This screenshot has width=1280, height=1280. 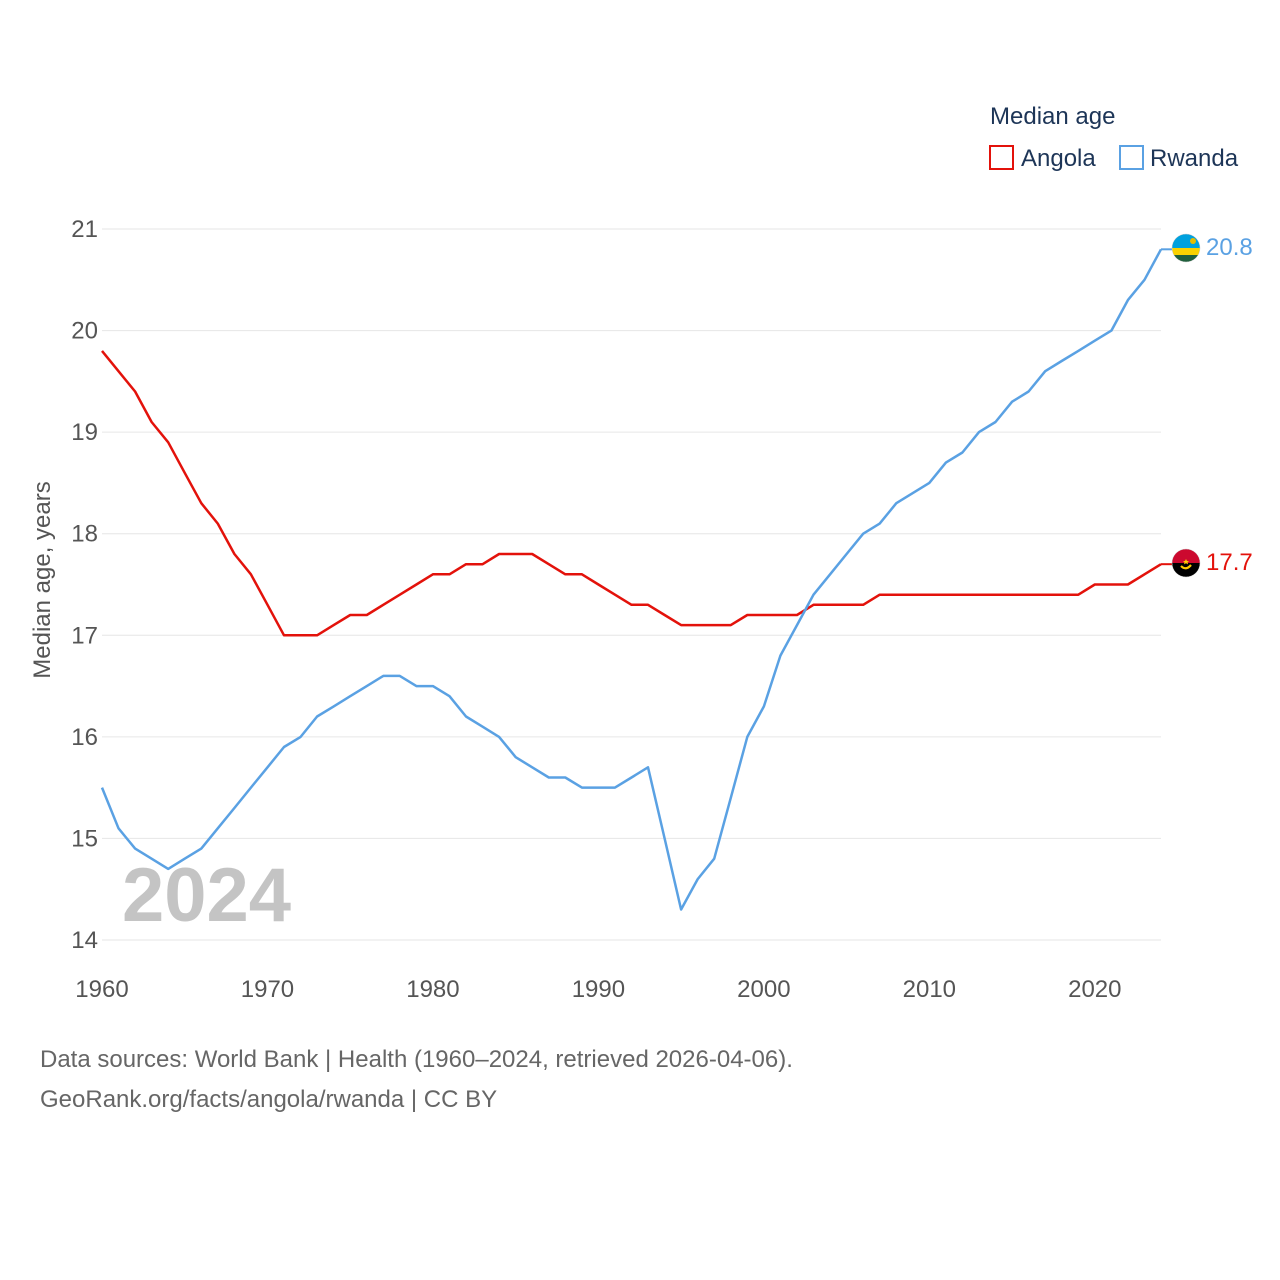 I want to click on legend-item-angola: Angola, so click(x=1042, y=158).